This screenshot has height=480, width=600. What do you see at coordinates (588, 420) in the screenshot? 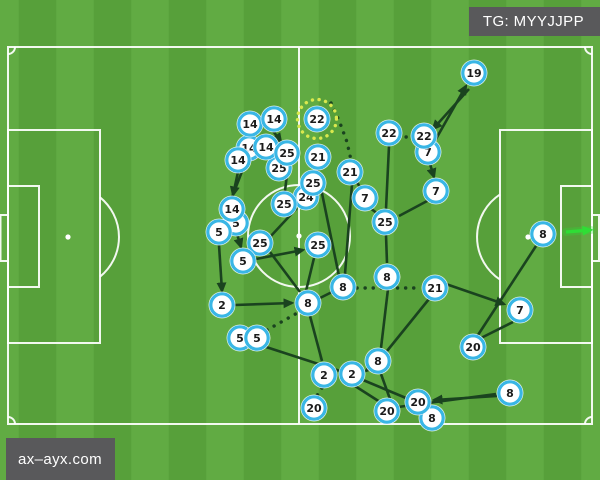
I see `corner-arc-bottom-right` at bounding box center [588, 420].